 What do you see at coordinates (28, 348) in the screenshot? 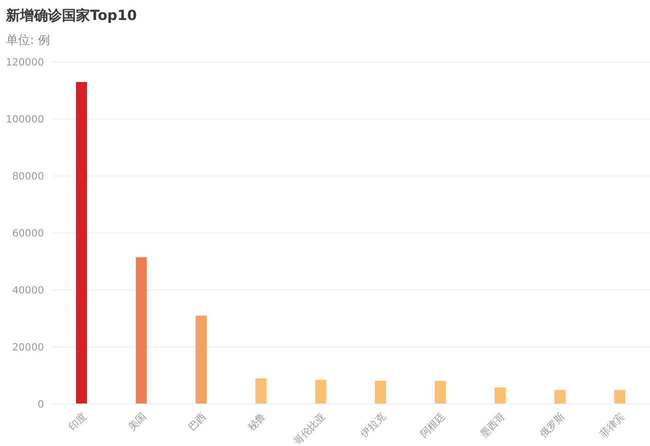
I see `y-tick-label: 20000` at bounding box center [28, 348].